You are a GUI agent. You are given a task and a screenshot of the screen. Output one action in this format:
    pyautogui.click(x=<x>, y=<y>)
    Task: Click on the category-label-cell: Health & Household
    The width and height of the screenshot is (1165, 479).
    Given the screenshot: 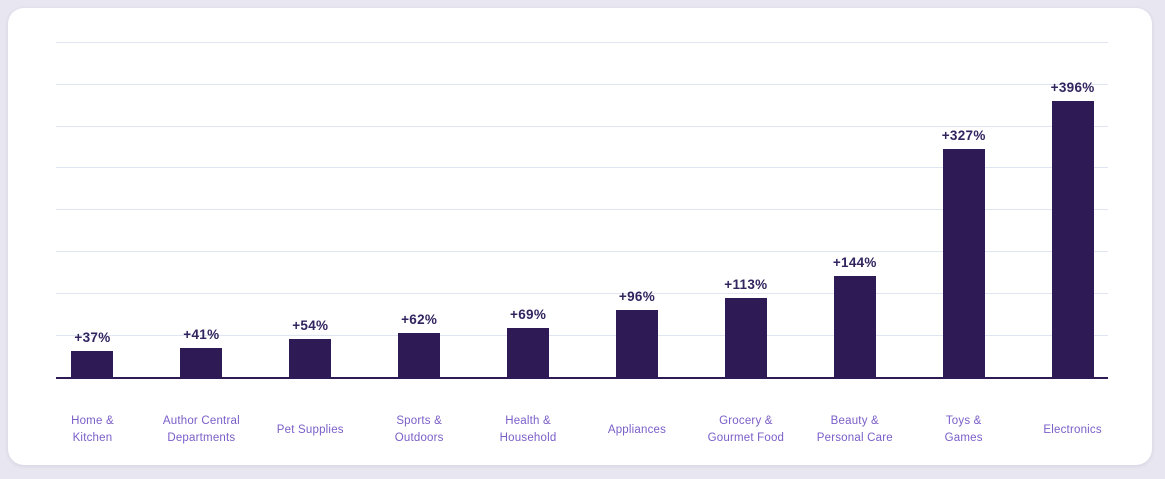 What is the action you would take?
    pyautogui.click(x=528, y=430)
    